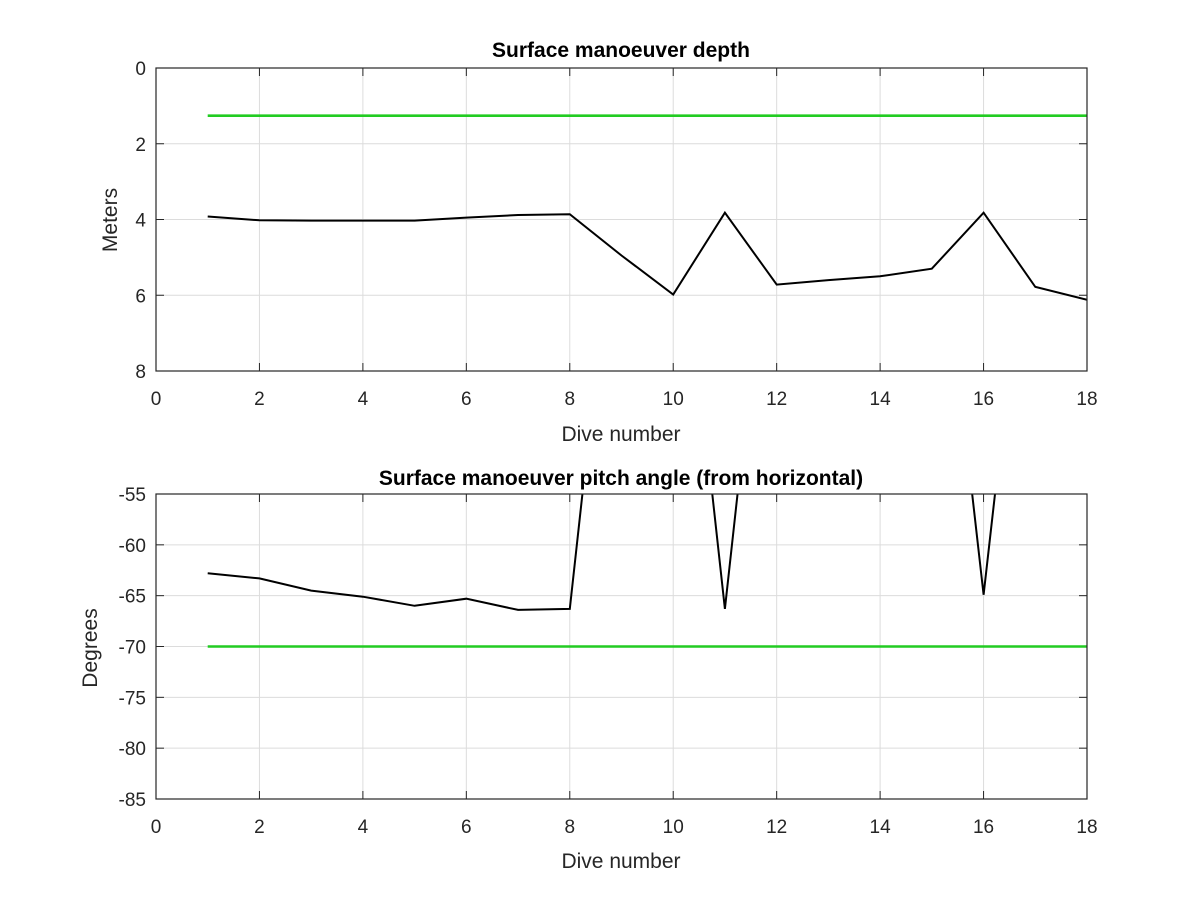 This screenshot has width=1200, height=905. What do you see at coordinates (983, 399) in the screenshot?
I see `depth-plot-x-tick-label: 16` at bounding box center [983, 399].